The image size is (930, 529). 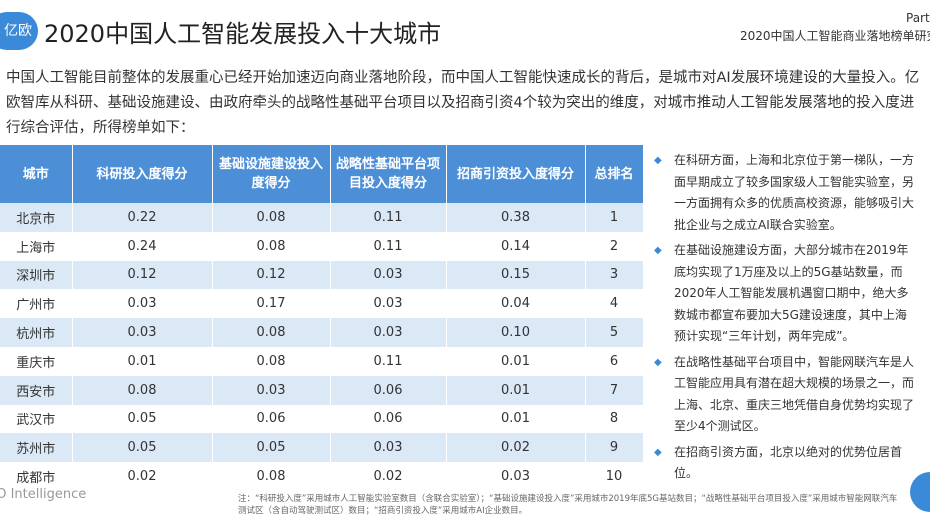 I want to click on column-header: 招商引资投入度得分, so click(x=516, y=174).